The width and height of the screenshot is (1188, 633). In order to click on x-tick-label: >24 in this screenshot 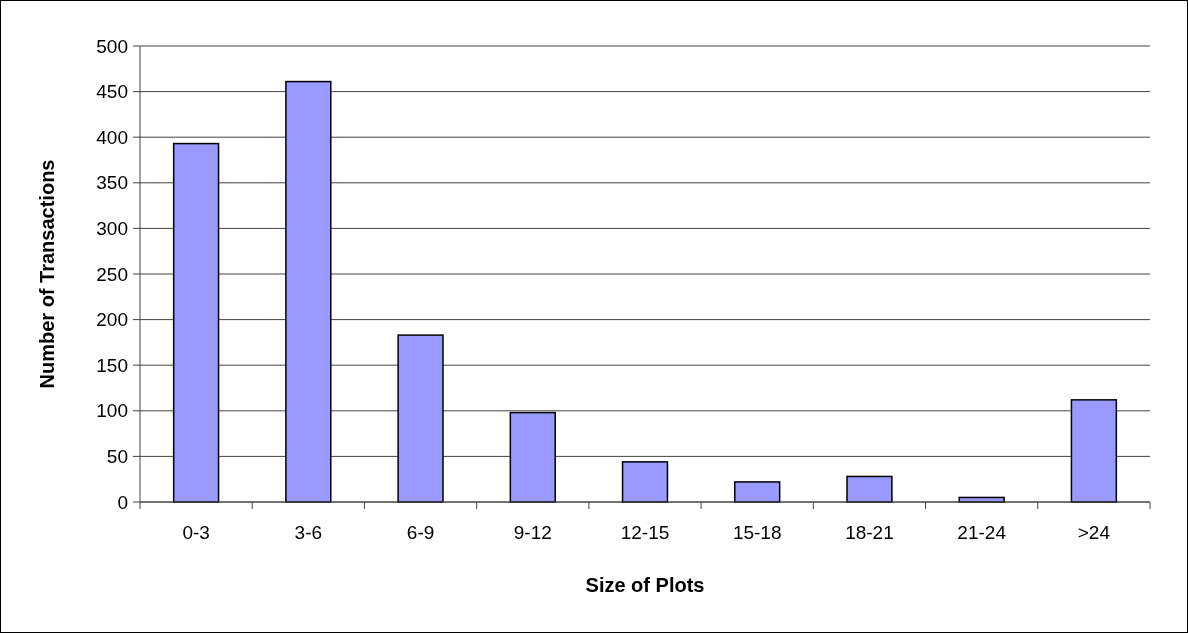, I will do `click(1094, 532)`.